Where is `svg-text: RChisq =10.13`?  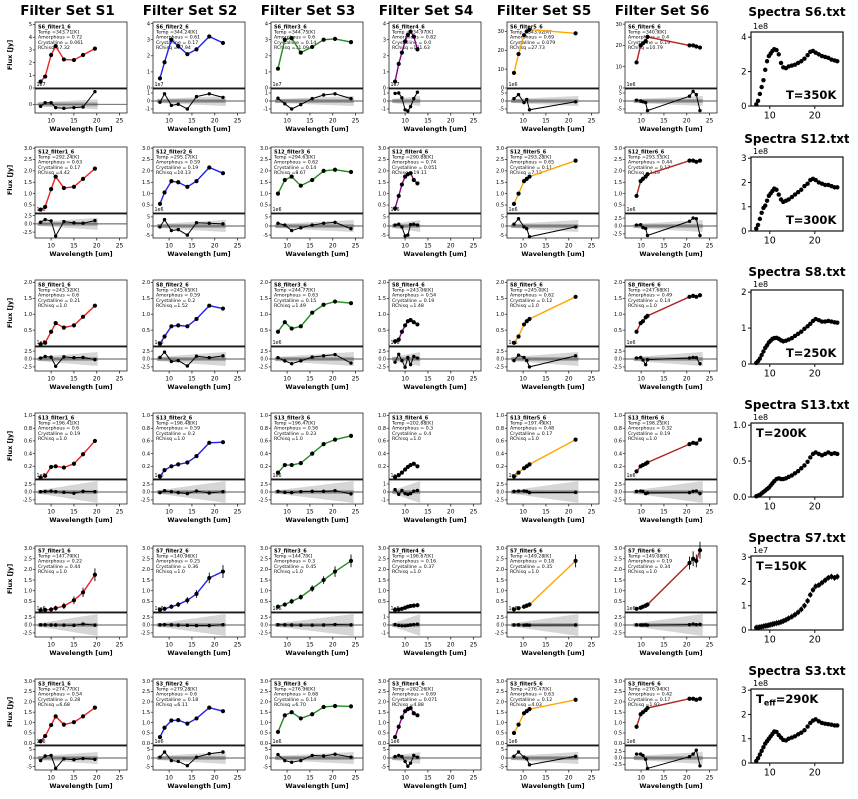
svg-text: RChisq =10.13 is located at coordinates (173, 173).